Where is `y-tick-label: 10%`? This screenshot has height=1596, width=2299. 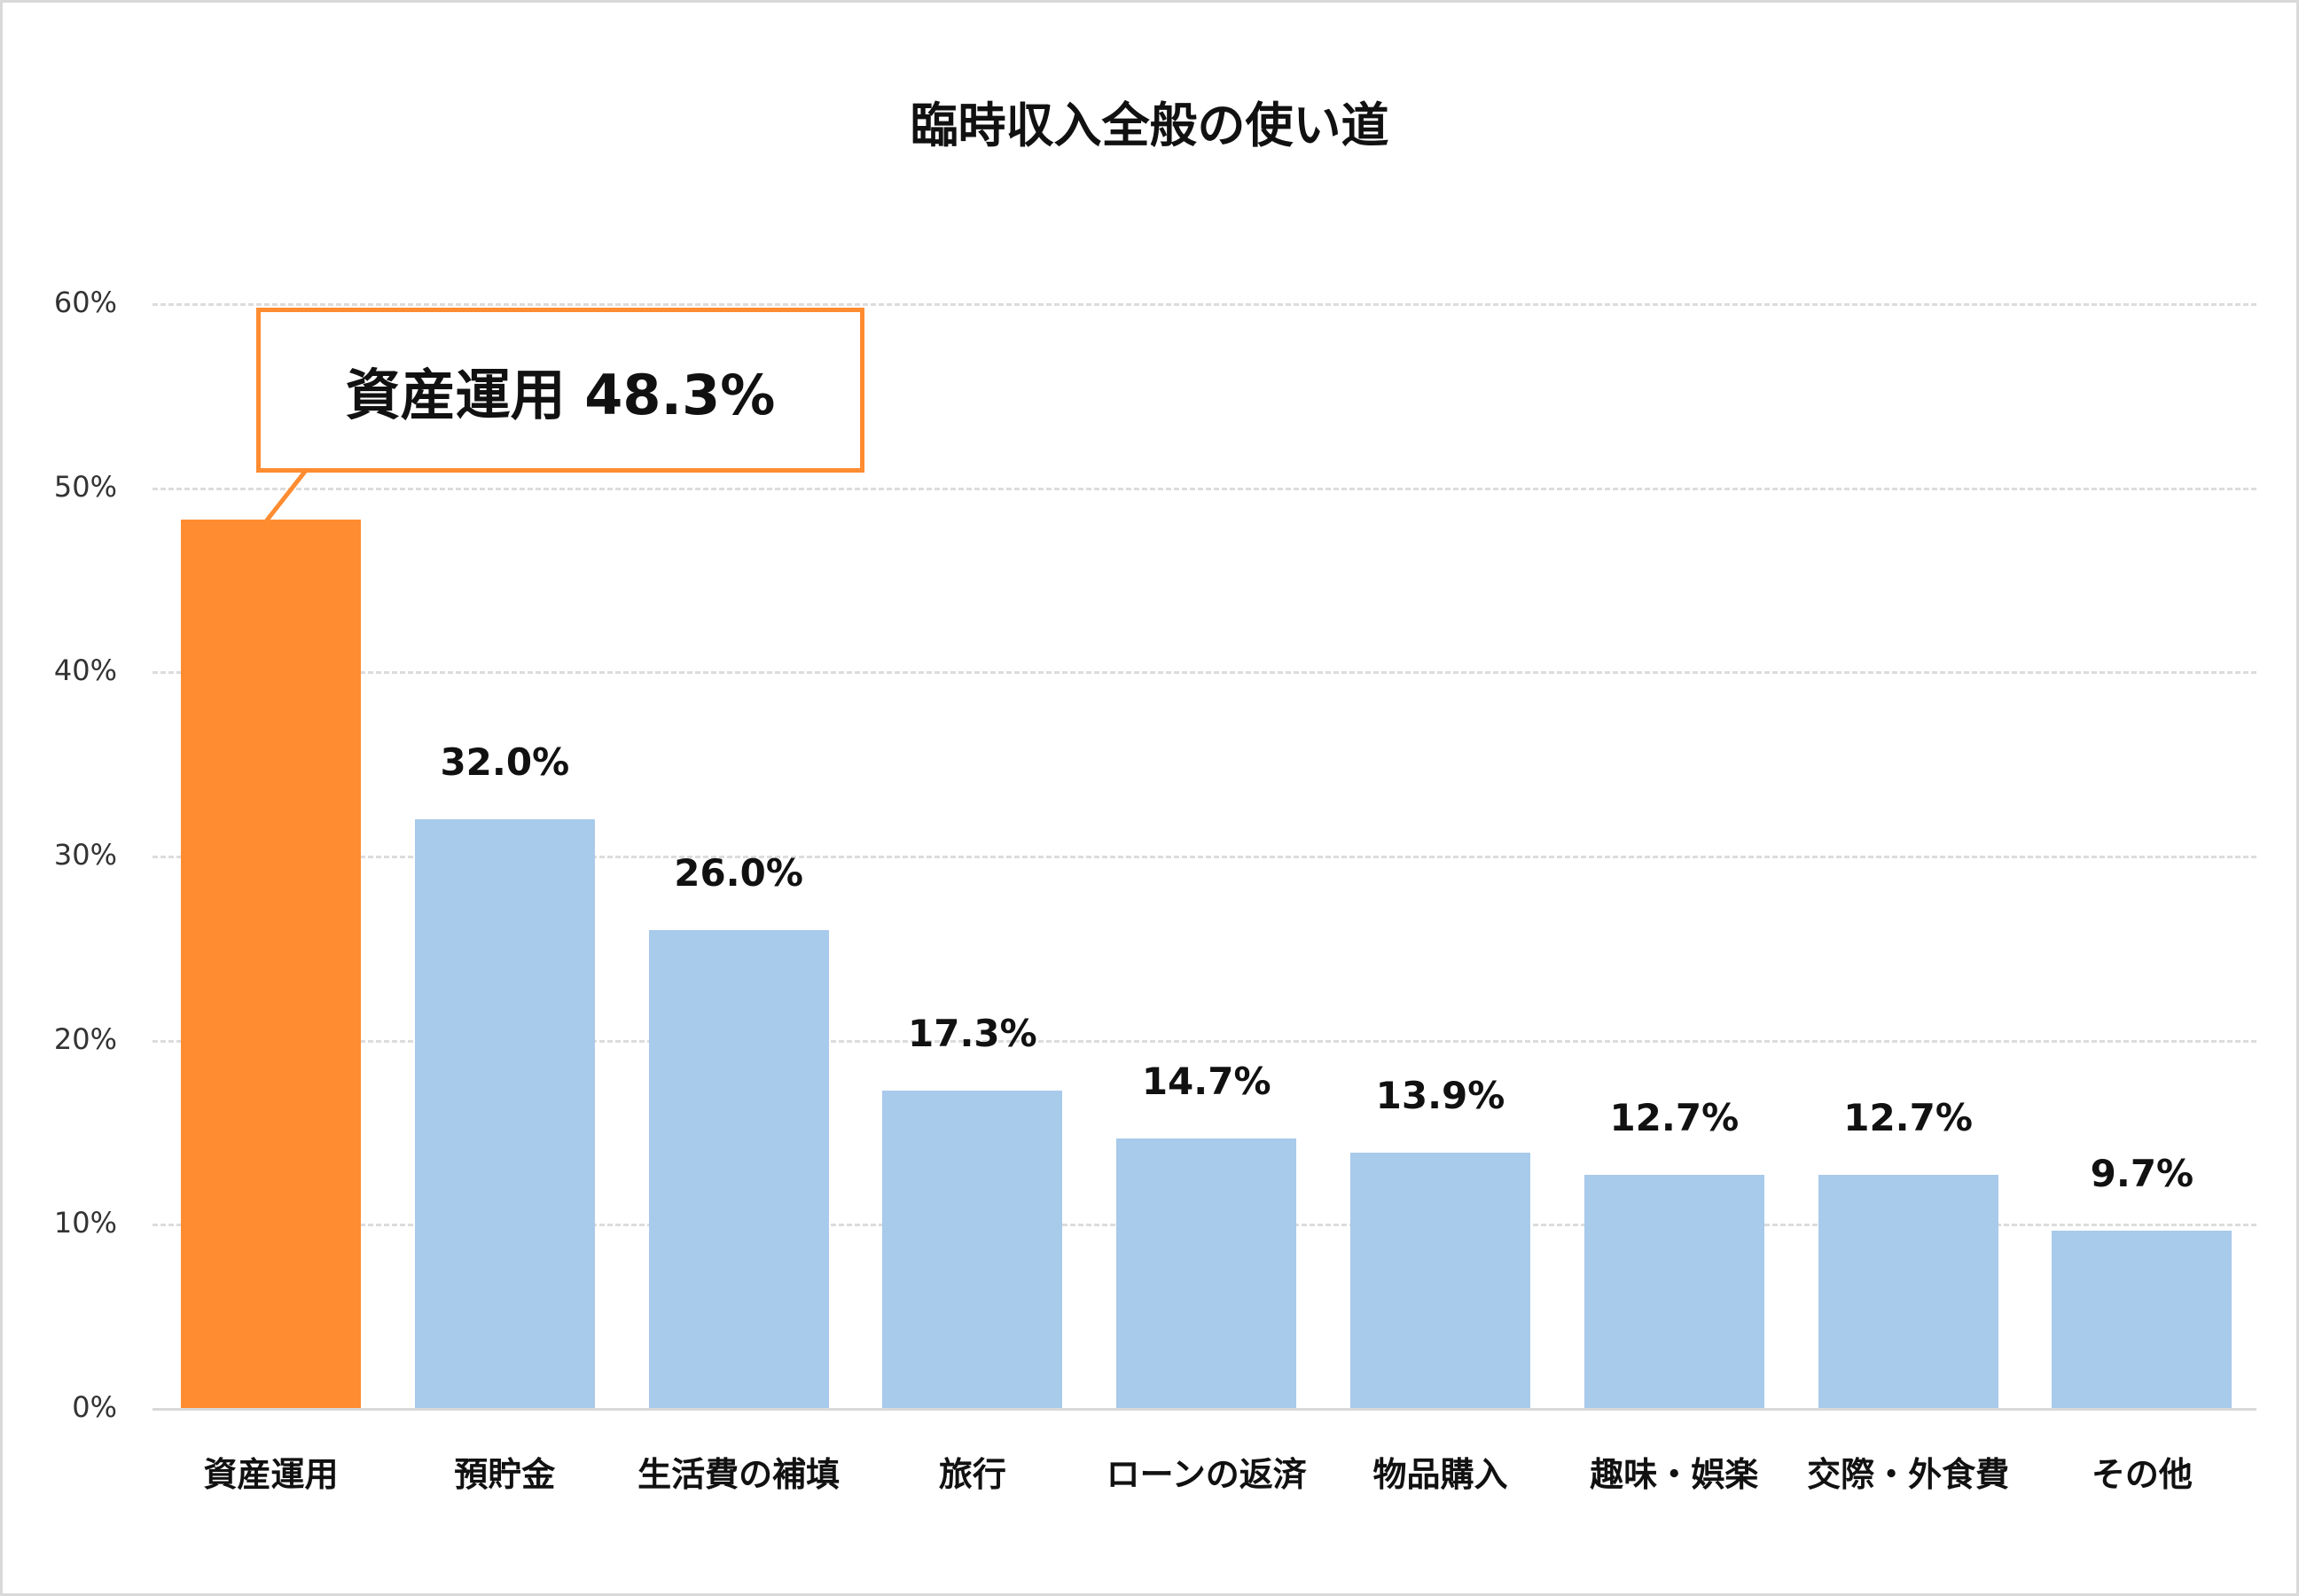
y-tick-label: 10% is located at coordinates (85, 1223).